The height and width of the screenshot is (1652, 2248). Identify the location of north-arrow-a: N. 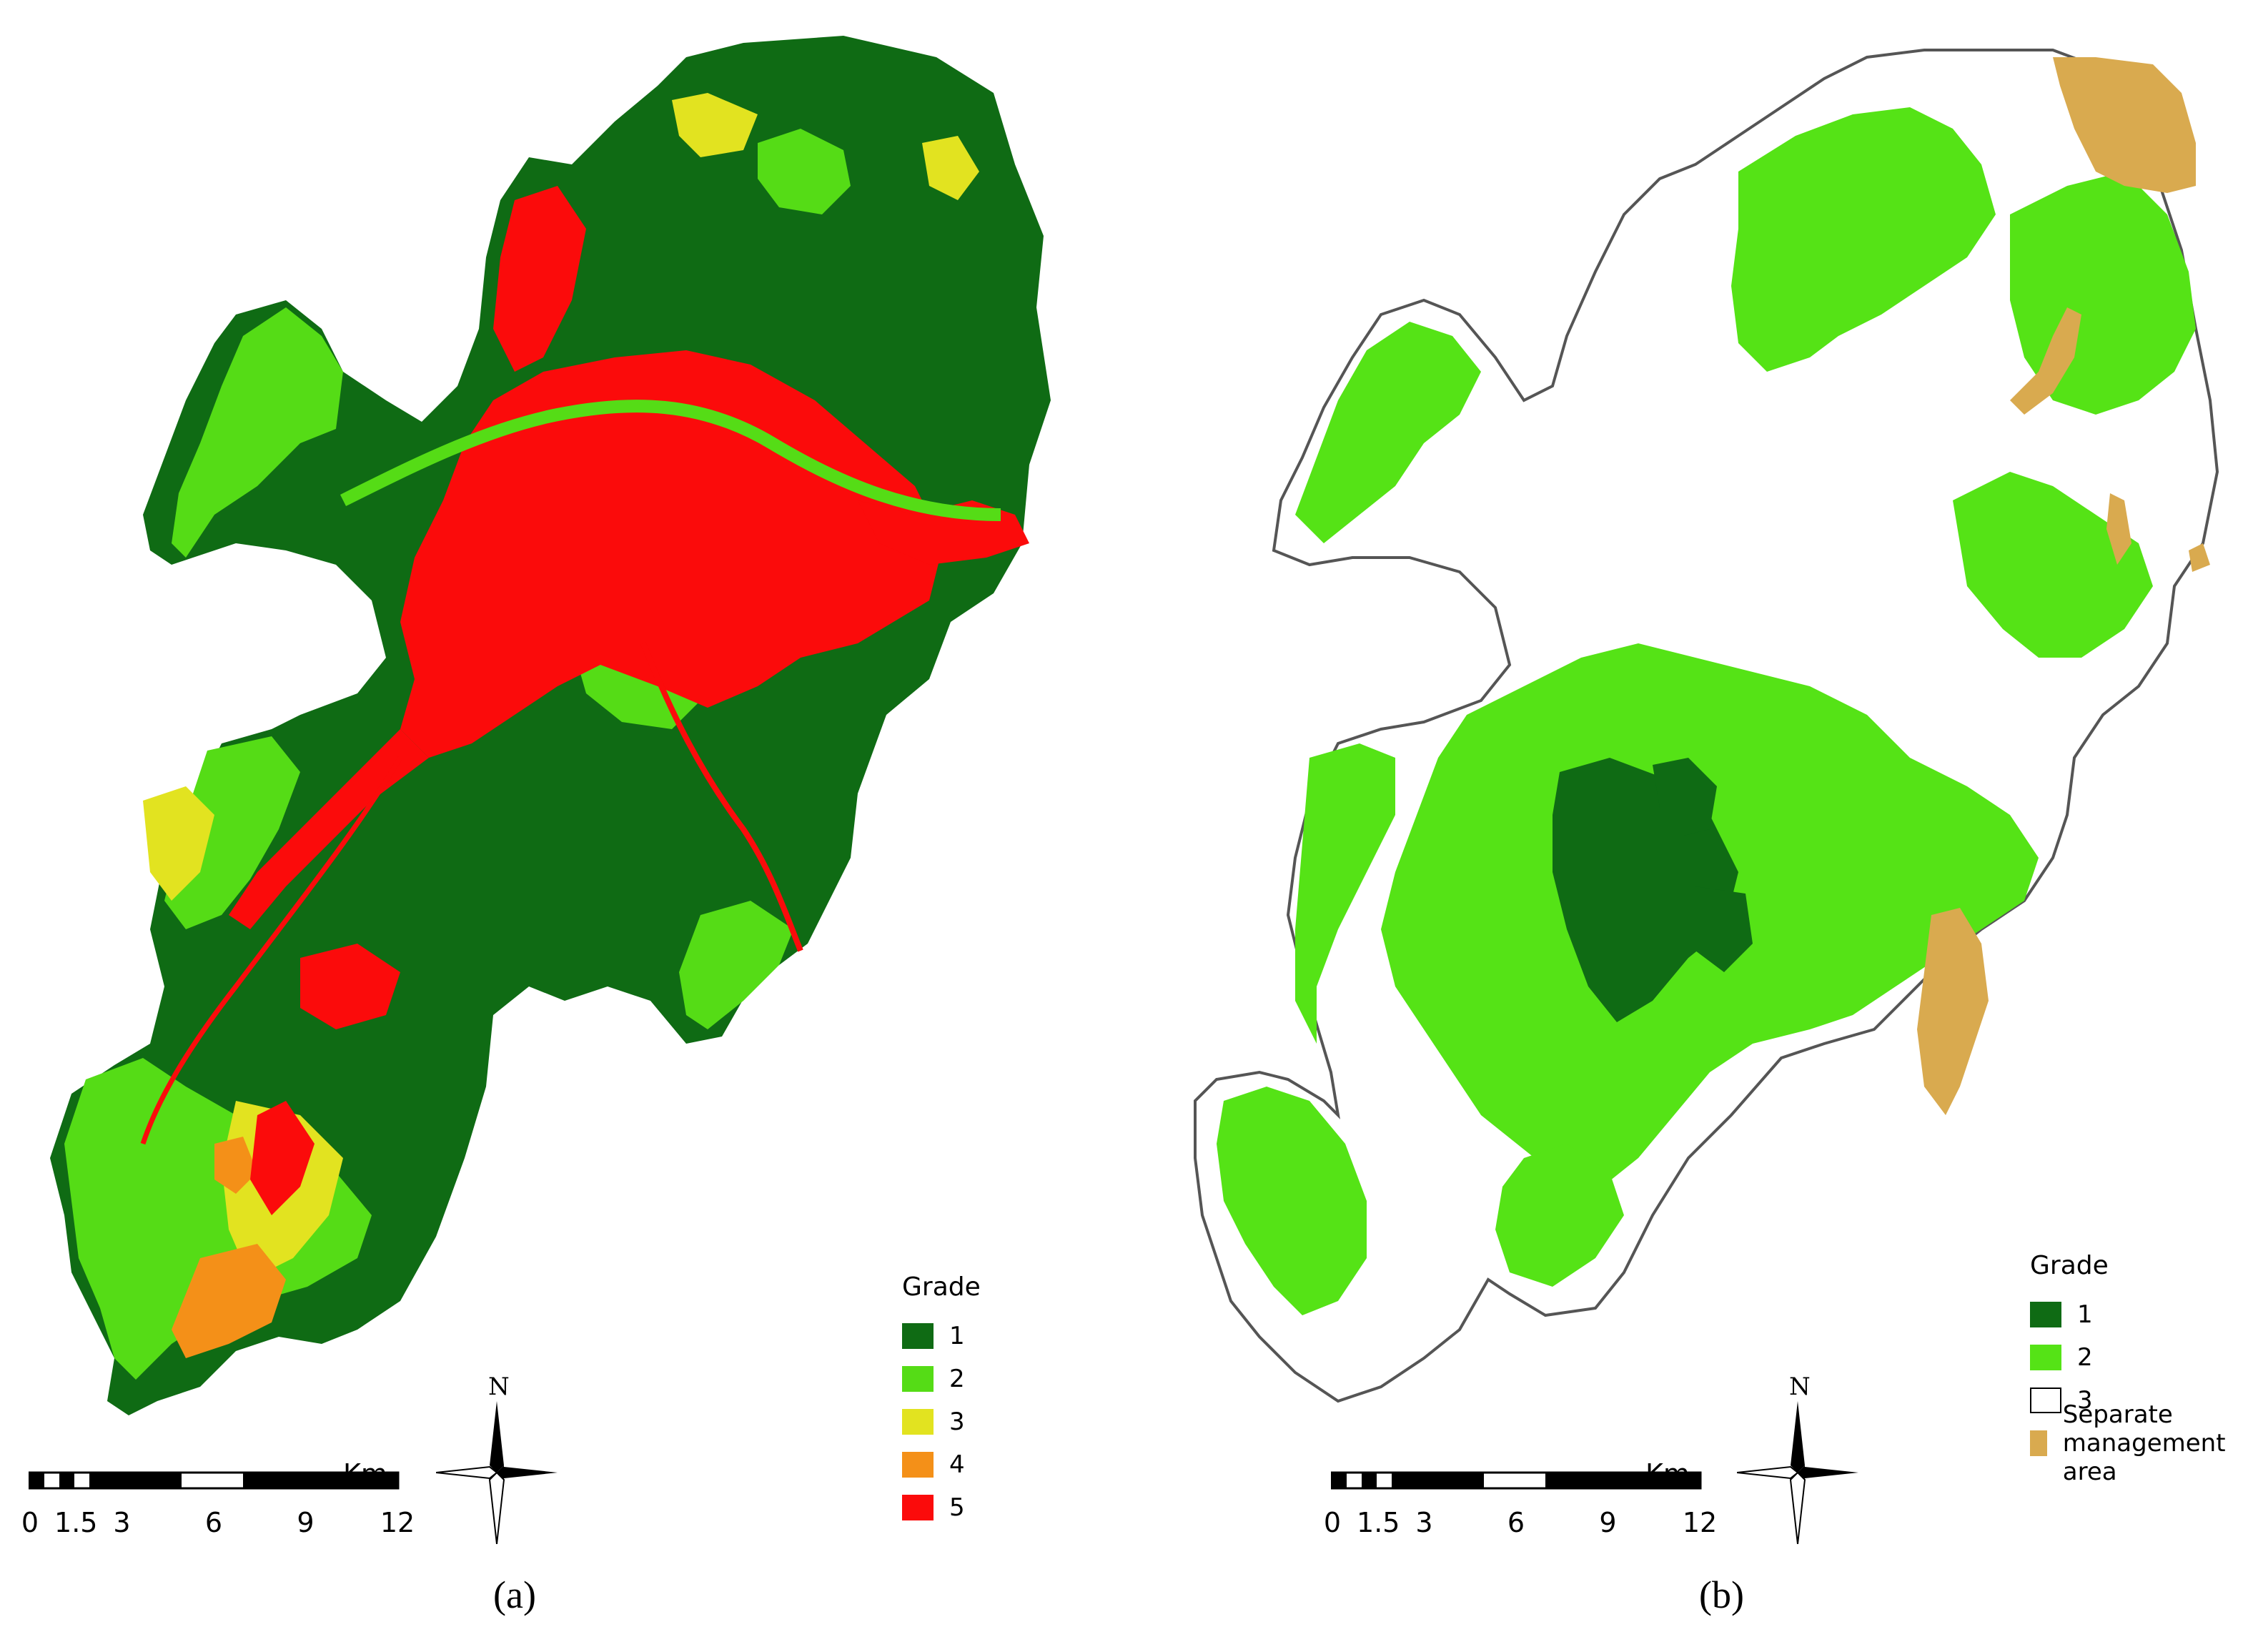
(497, 1458).